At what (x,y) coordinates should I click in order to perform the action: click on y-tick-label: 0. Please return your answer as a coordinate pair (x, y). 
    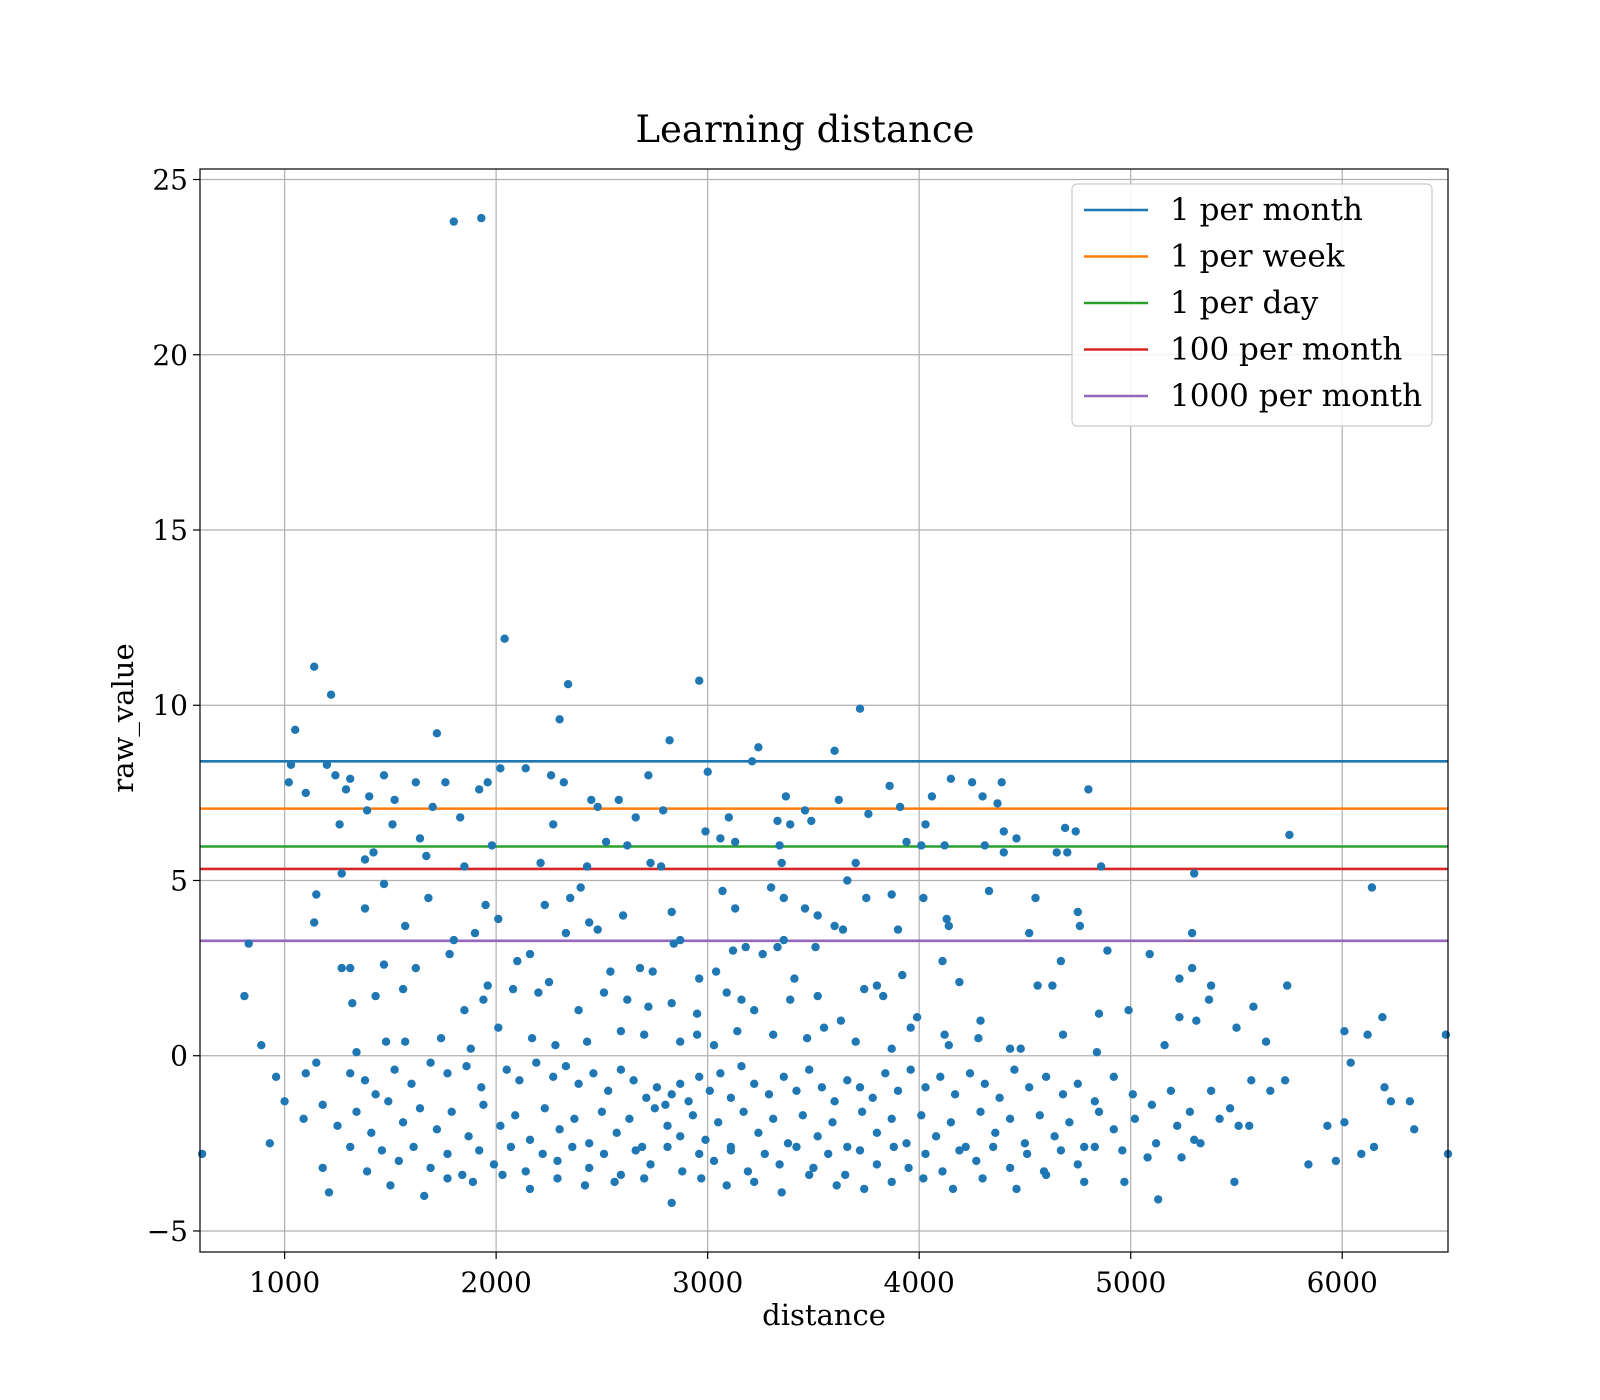
    Looking at the image, I should click on (179, 1056).